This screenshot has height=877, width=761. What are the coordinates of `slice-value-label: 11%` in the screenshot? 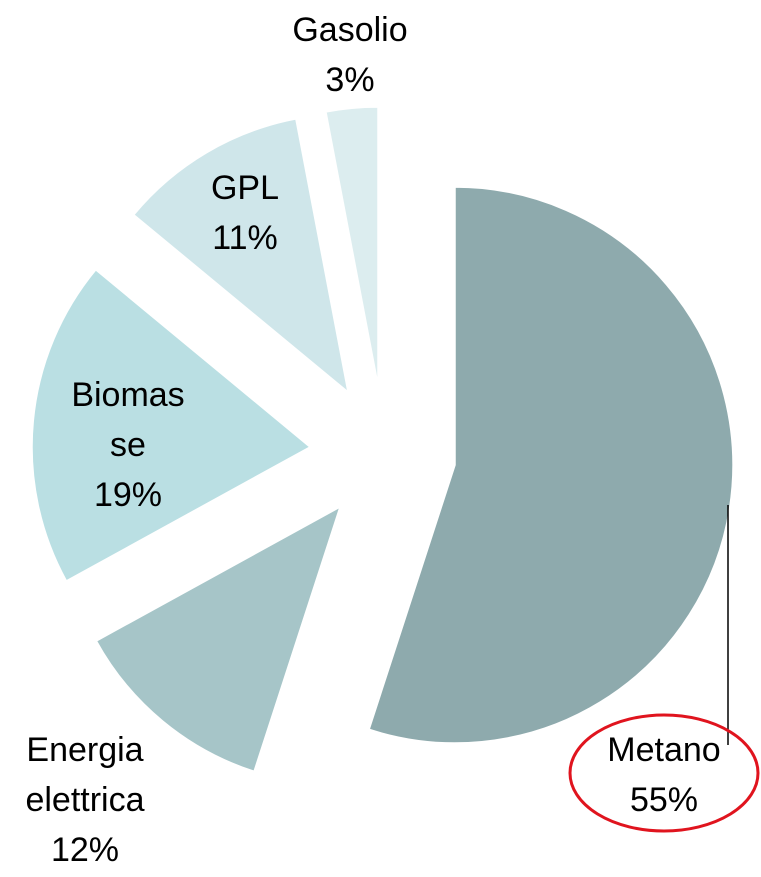 It's located at (245, 238).